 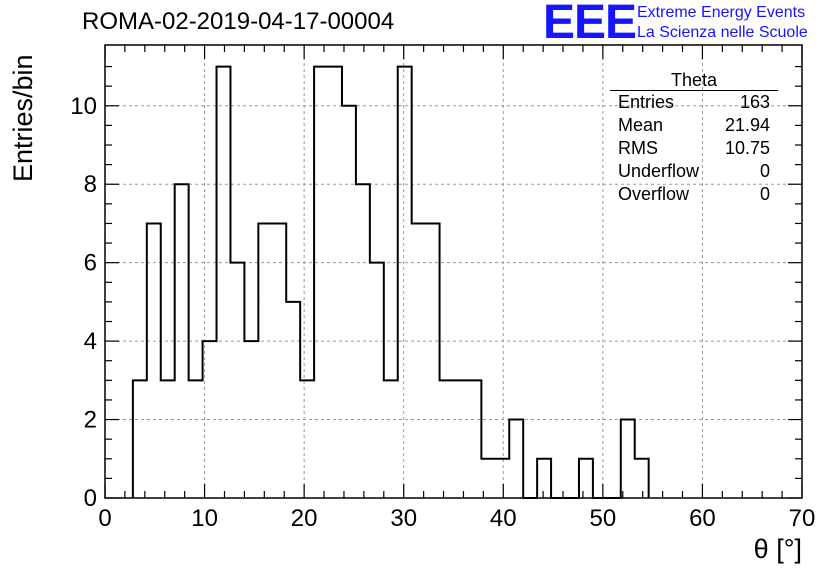 What do you see at coordinates (304, 518) in the screenshot?
I see `x-tick-label: 20` at bounding box center [304, 518].